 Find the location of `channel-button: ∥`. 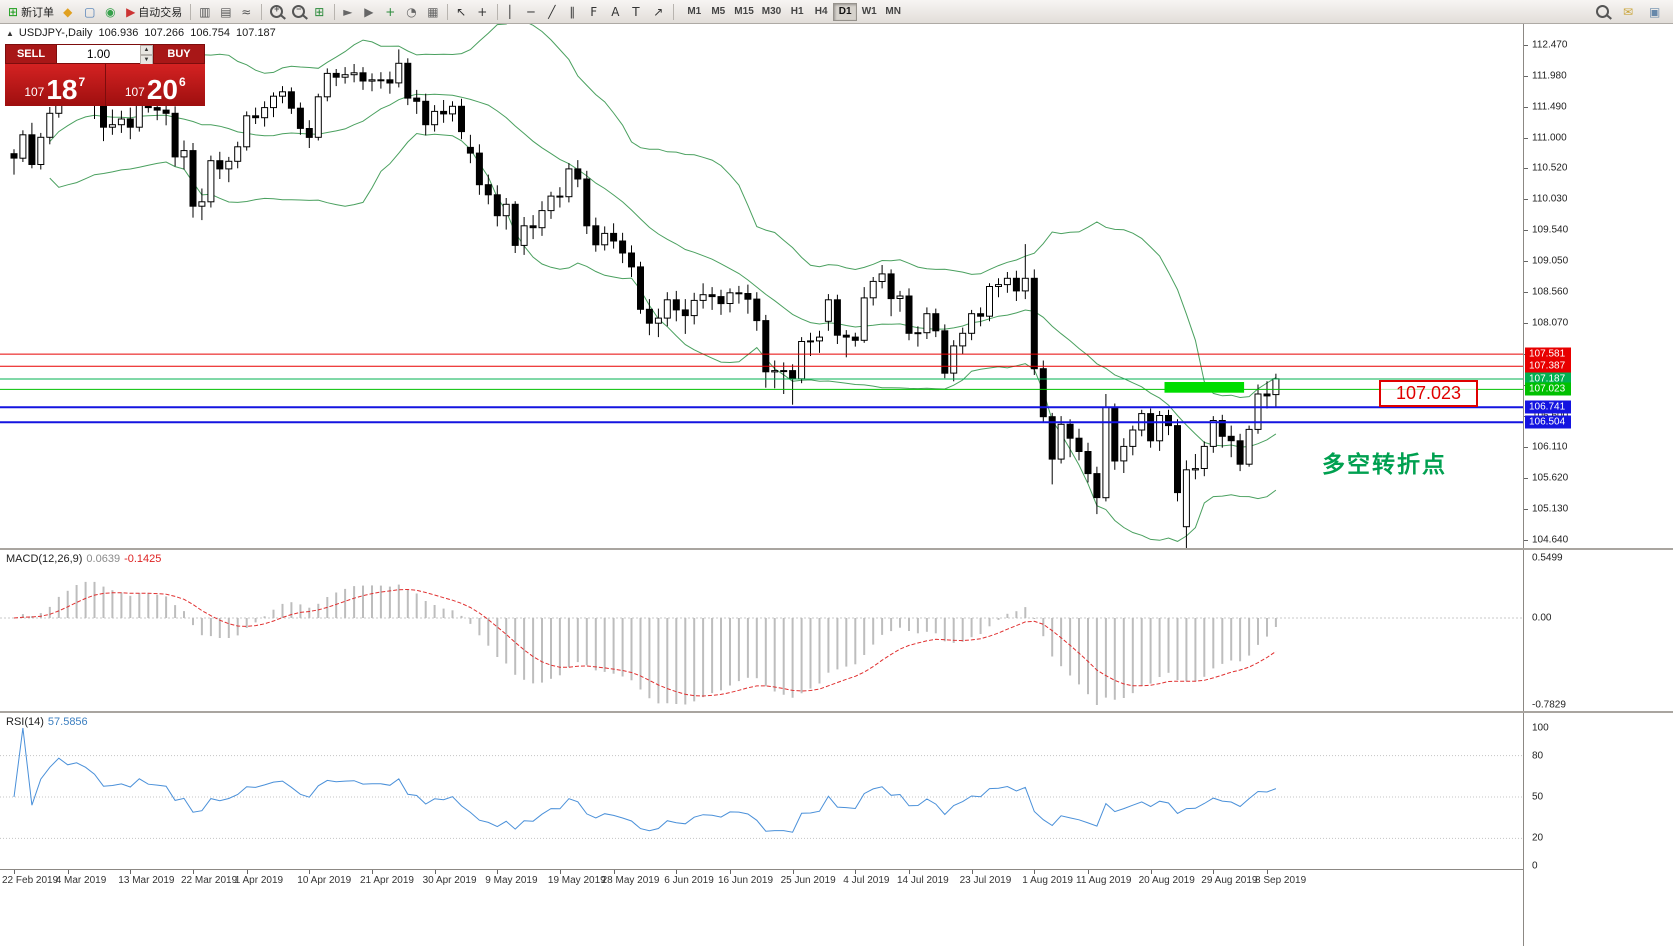

channel-button: ∥ is located at coordinates (575, 12).